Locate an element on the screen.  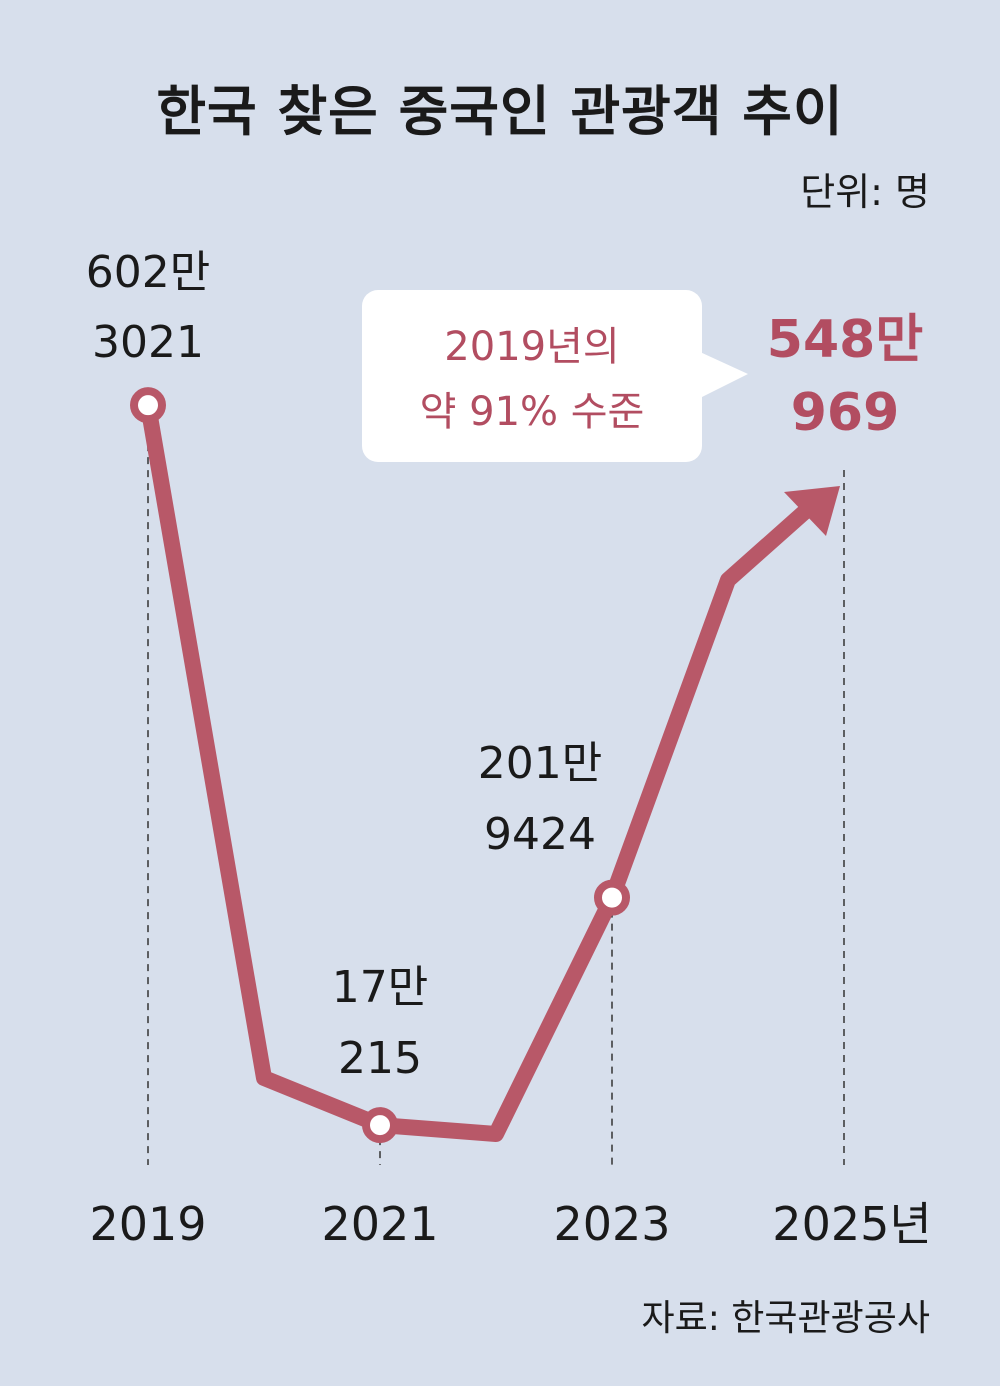
arrow-head is located at coordinates (812, 511).